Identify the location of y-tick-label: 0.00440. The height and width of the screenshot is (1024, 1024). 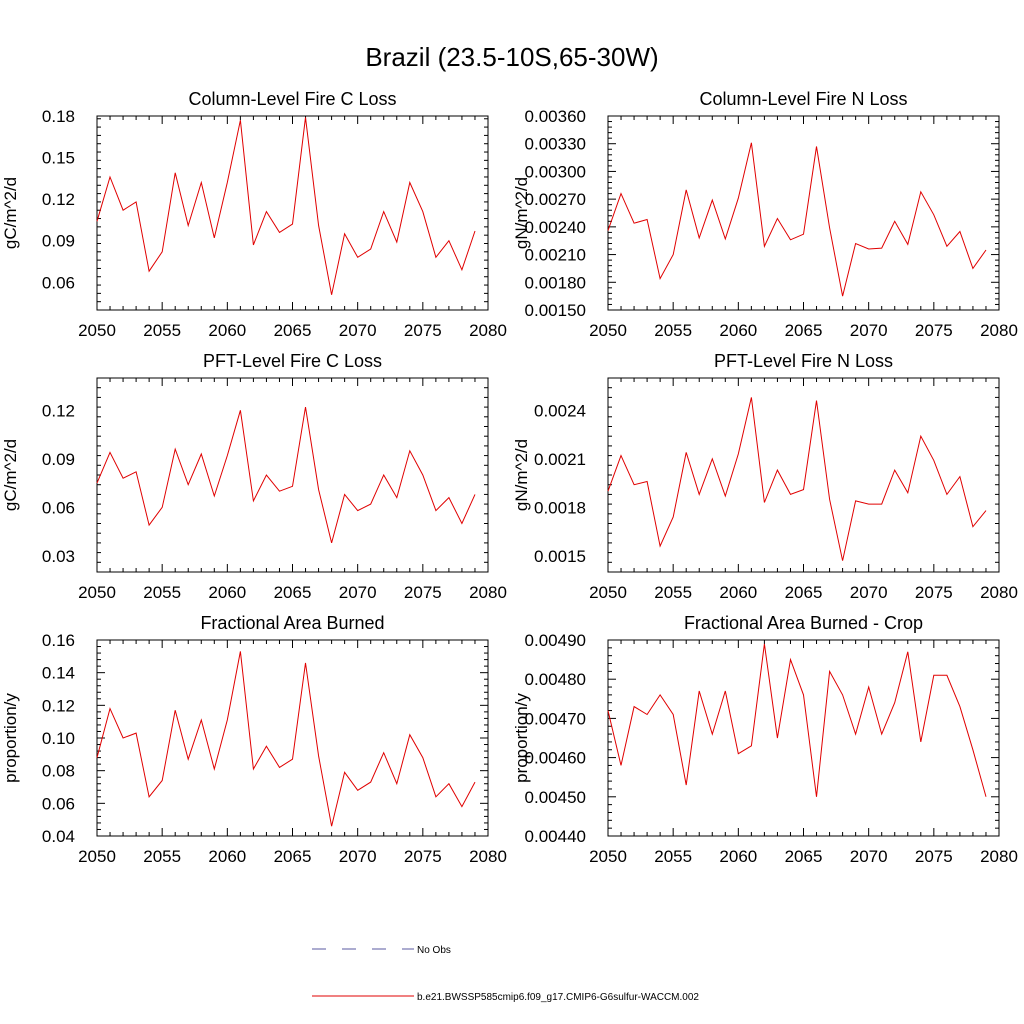
(555, 836).